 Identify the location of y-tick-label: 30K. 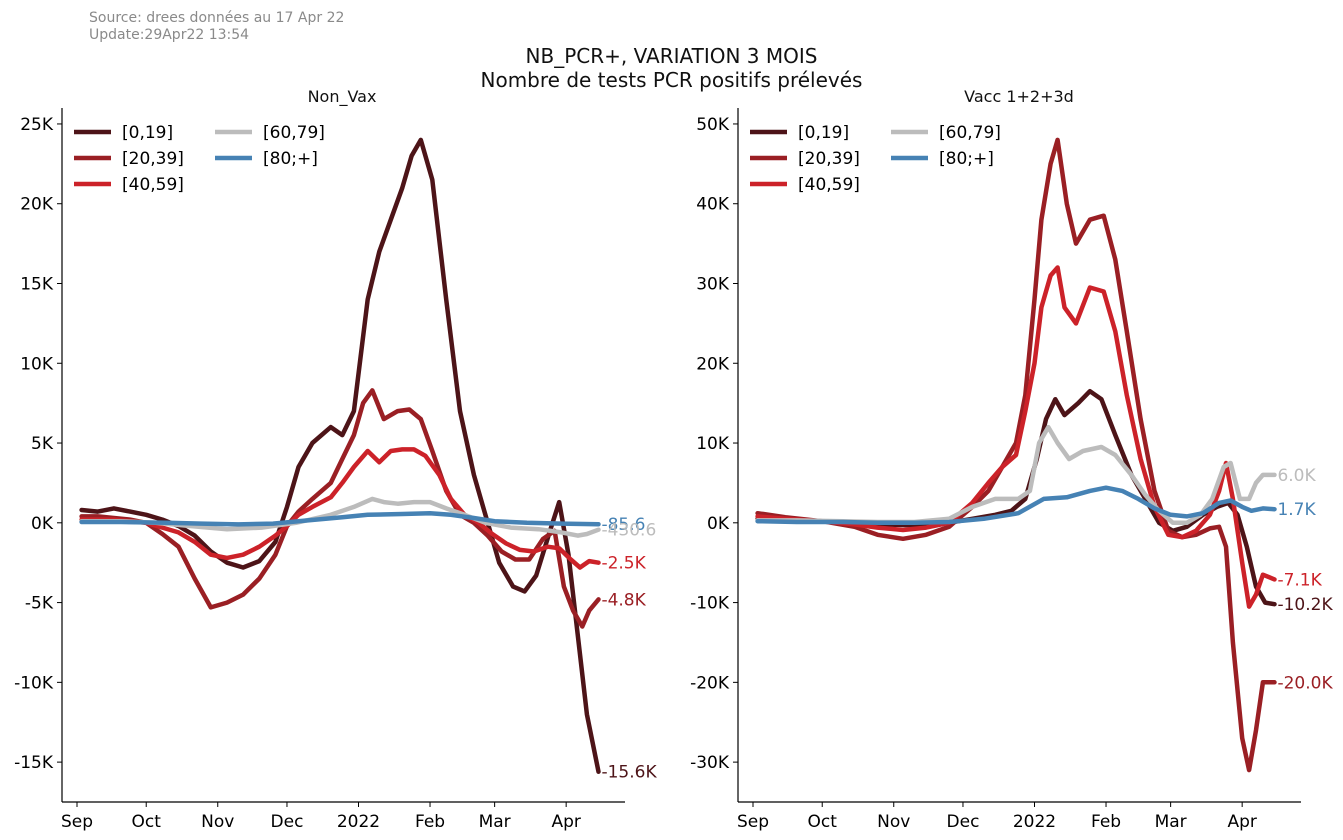
(713, 284).